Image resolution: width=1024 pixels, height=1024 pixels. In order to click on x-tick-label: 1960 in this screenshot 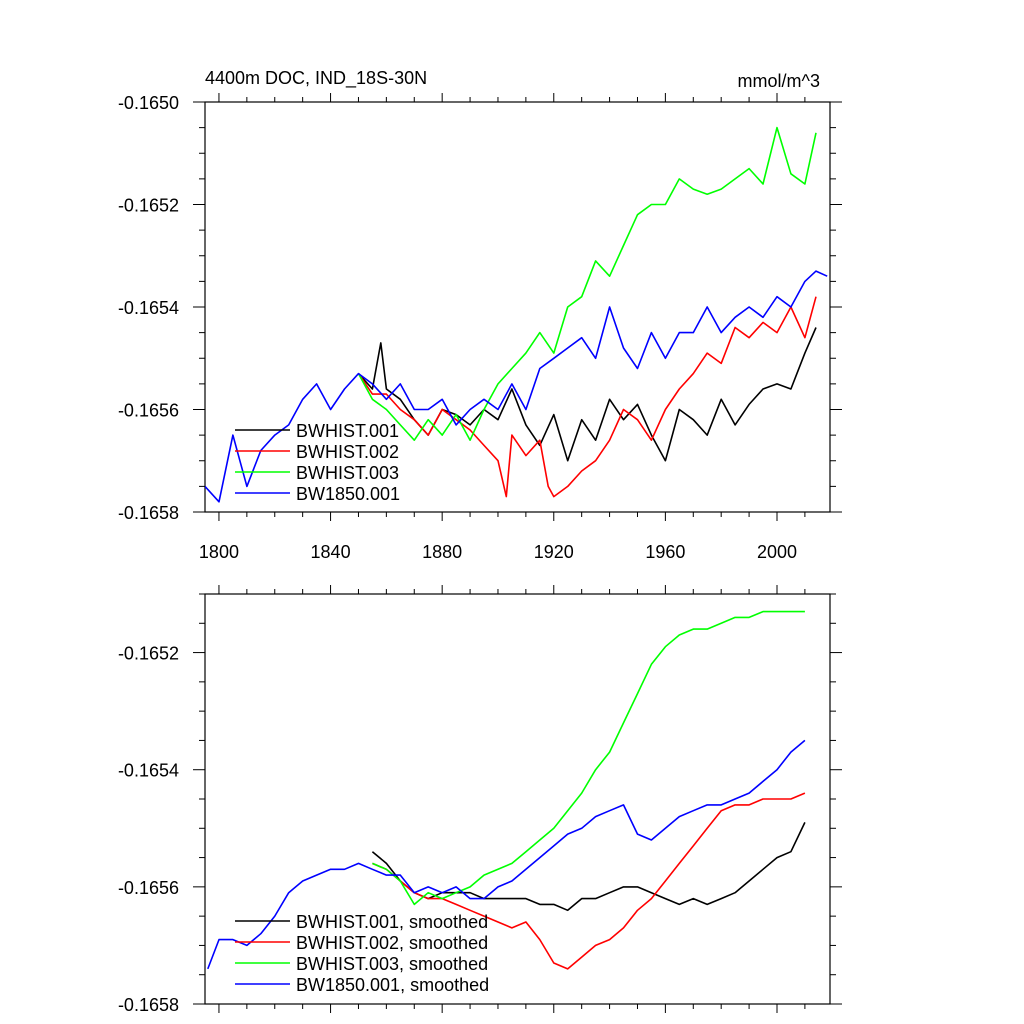, I will do `click(665, 552)`.